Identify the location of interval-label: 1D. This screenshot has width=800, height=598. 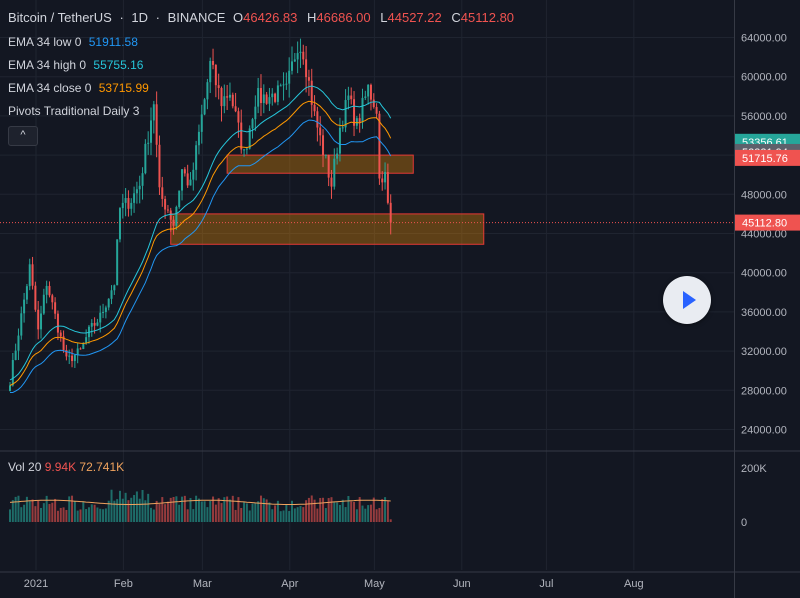
(140, 17).